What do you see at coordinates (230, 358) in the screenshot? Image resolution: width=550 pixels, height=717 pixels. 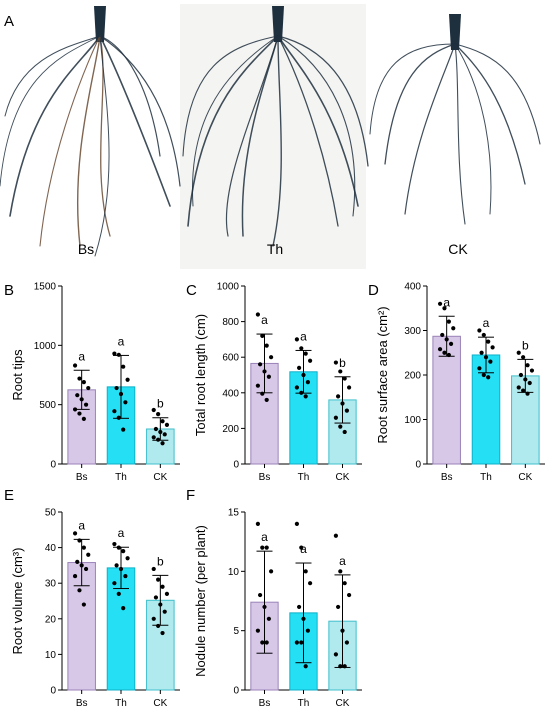 I see `y-tick-label: 600` at bounding box center [230, 358].